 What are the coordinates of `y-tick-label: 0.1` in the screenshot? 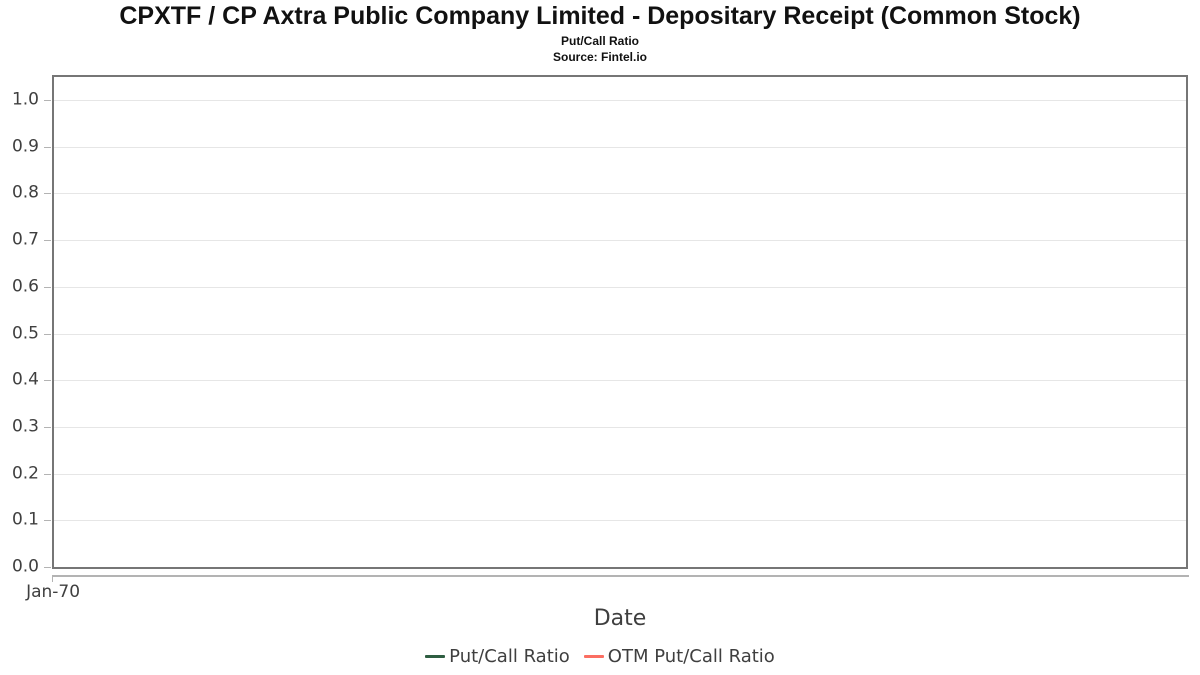 It's located at (25, 519).